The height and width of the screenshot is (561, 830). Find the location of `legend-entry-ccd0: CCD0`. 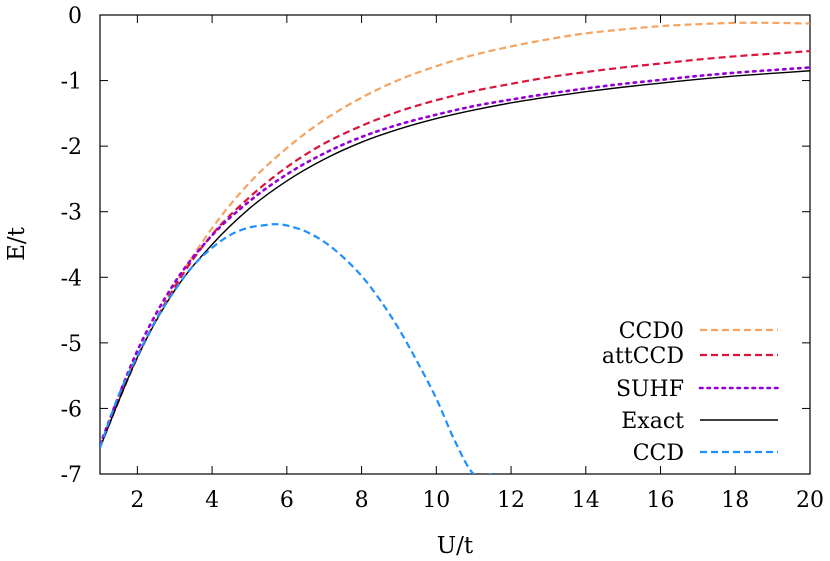

legend-entry-ccd0: CCD0 is located at coordinates (698, 331).